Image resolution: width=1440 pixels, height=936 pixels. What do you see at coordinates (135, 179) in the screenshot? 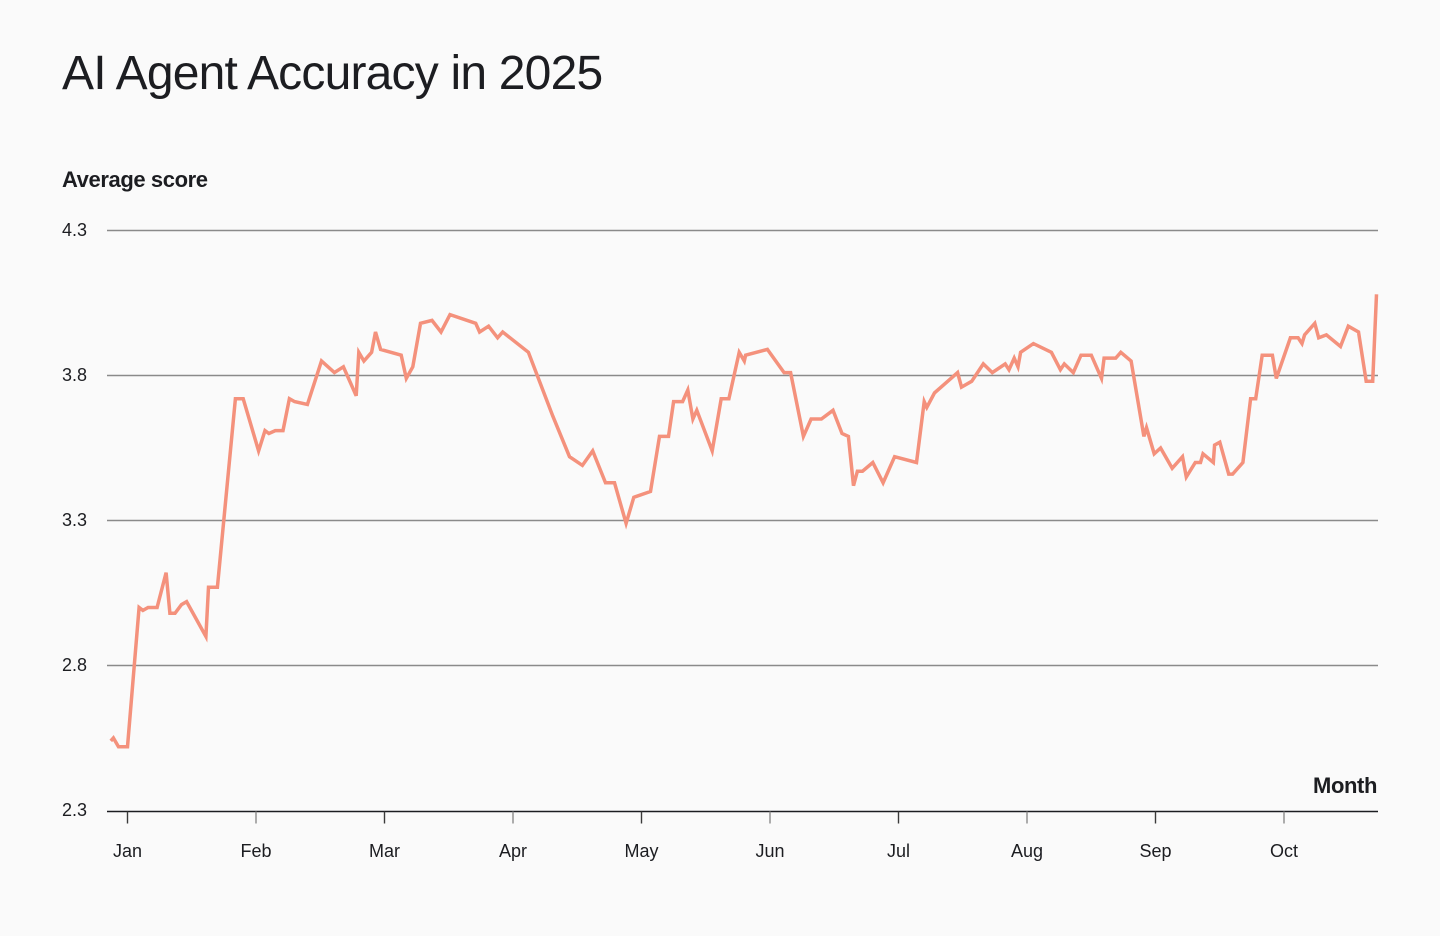
I see `y-axis-title: Average score` at bounding box center [135, 179].